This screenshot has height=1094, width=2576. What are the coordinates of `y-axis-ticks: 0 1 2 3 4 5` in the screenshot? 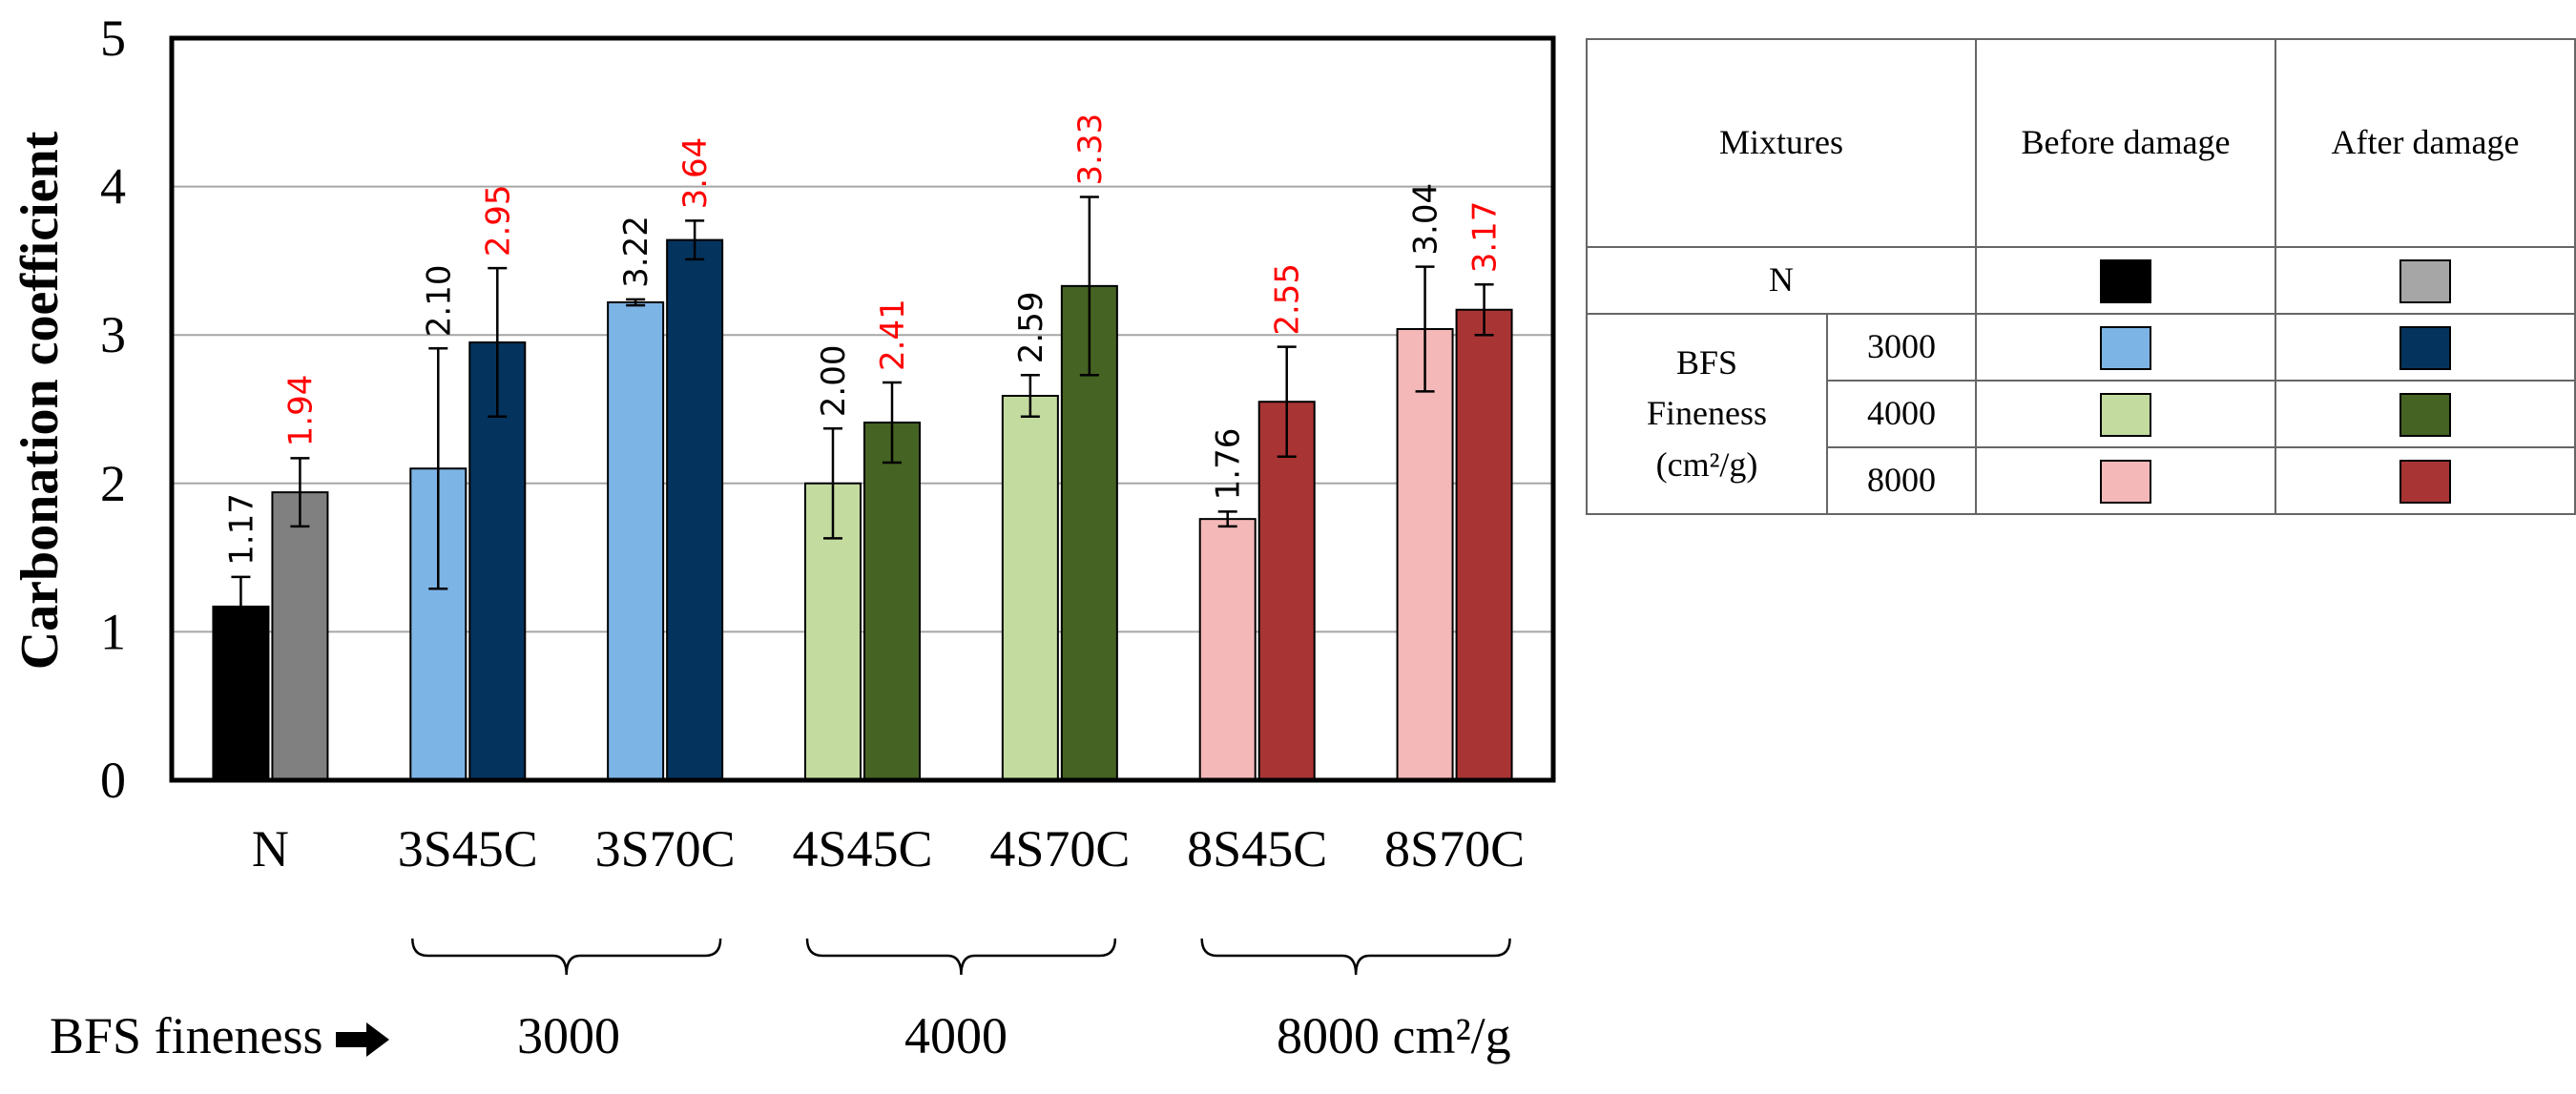 It's located at (113, 409).